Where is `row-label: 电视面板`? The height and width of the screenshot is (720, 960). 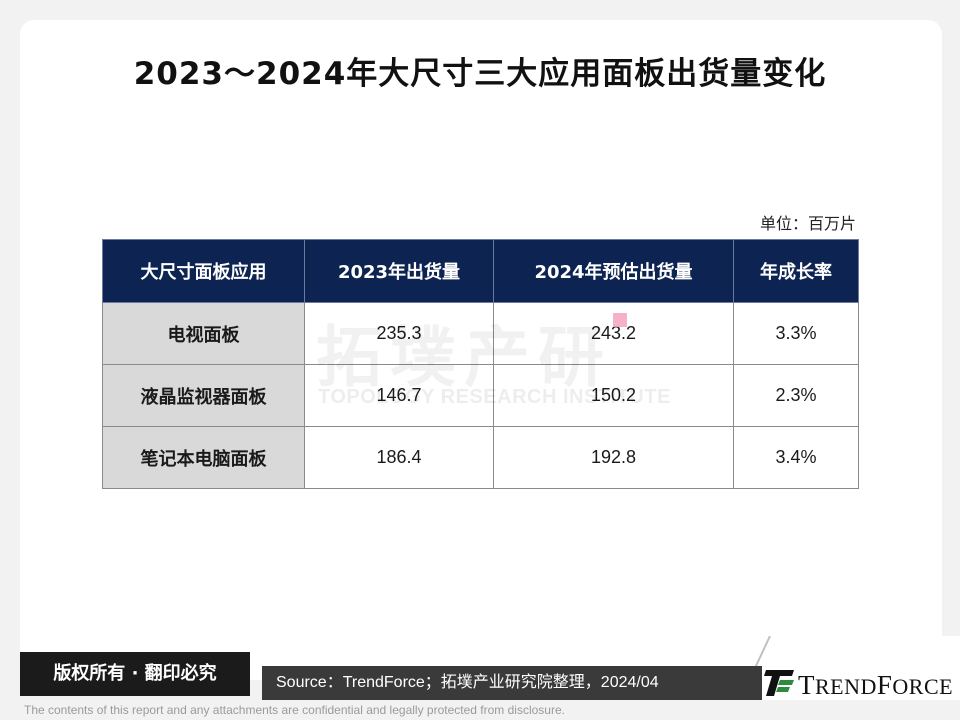
row-label: 电视面板 is located at coordinates (203, 333).